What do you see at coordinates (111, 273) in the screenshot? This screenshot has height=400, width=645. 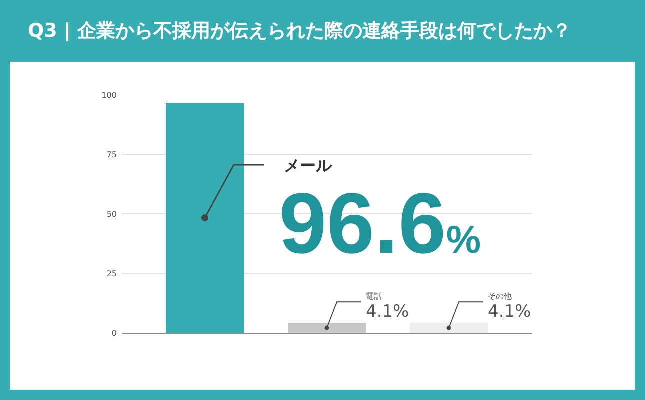 I see `y-tick-label: 25` at bounding box center [111, 273].